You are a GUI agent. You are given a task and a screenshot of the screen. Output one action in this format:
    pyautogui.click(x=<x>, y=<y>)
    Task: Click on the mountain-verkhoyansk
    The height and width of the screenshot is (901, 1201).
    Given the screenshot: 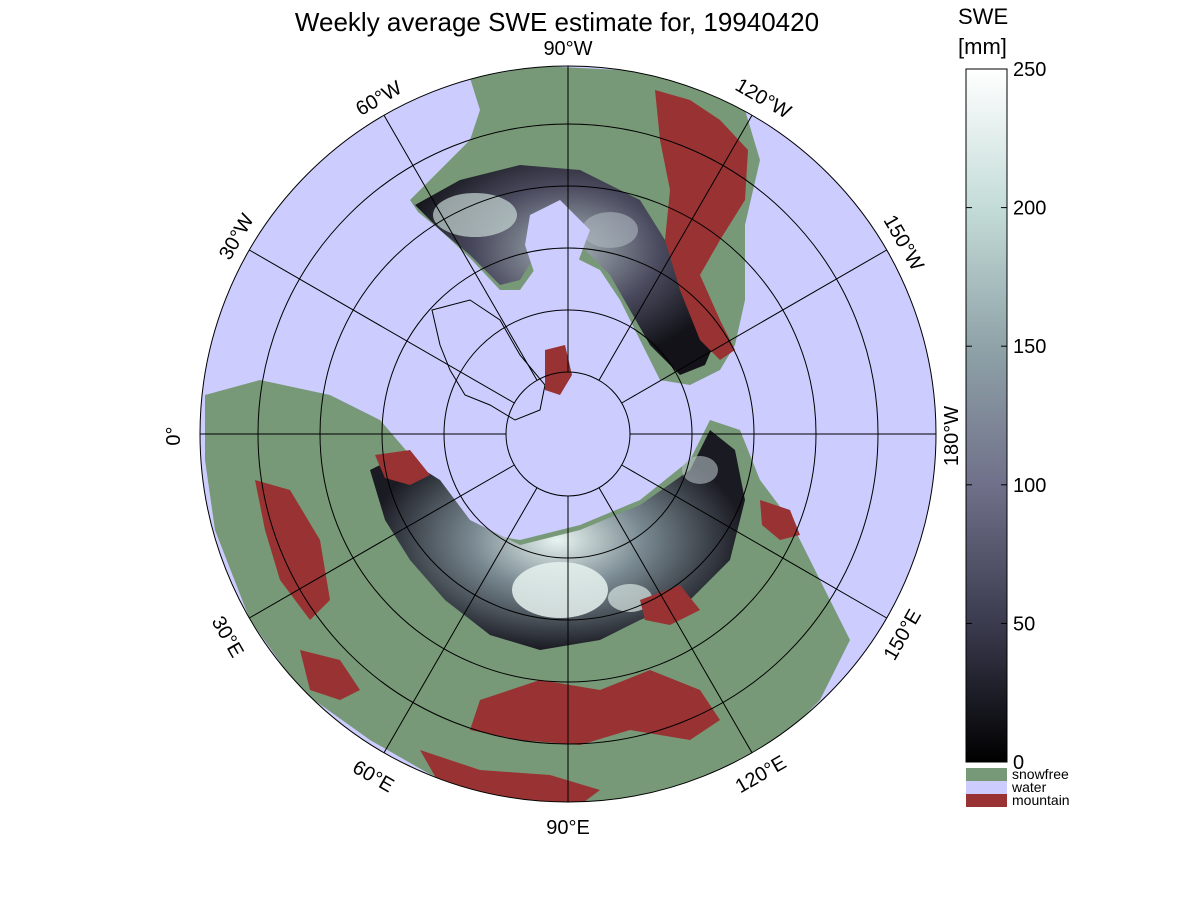 What is the action you would take?
    pyautogui.click(x=670, y=605)
    